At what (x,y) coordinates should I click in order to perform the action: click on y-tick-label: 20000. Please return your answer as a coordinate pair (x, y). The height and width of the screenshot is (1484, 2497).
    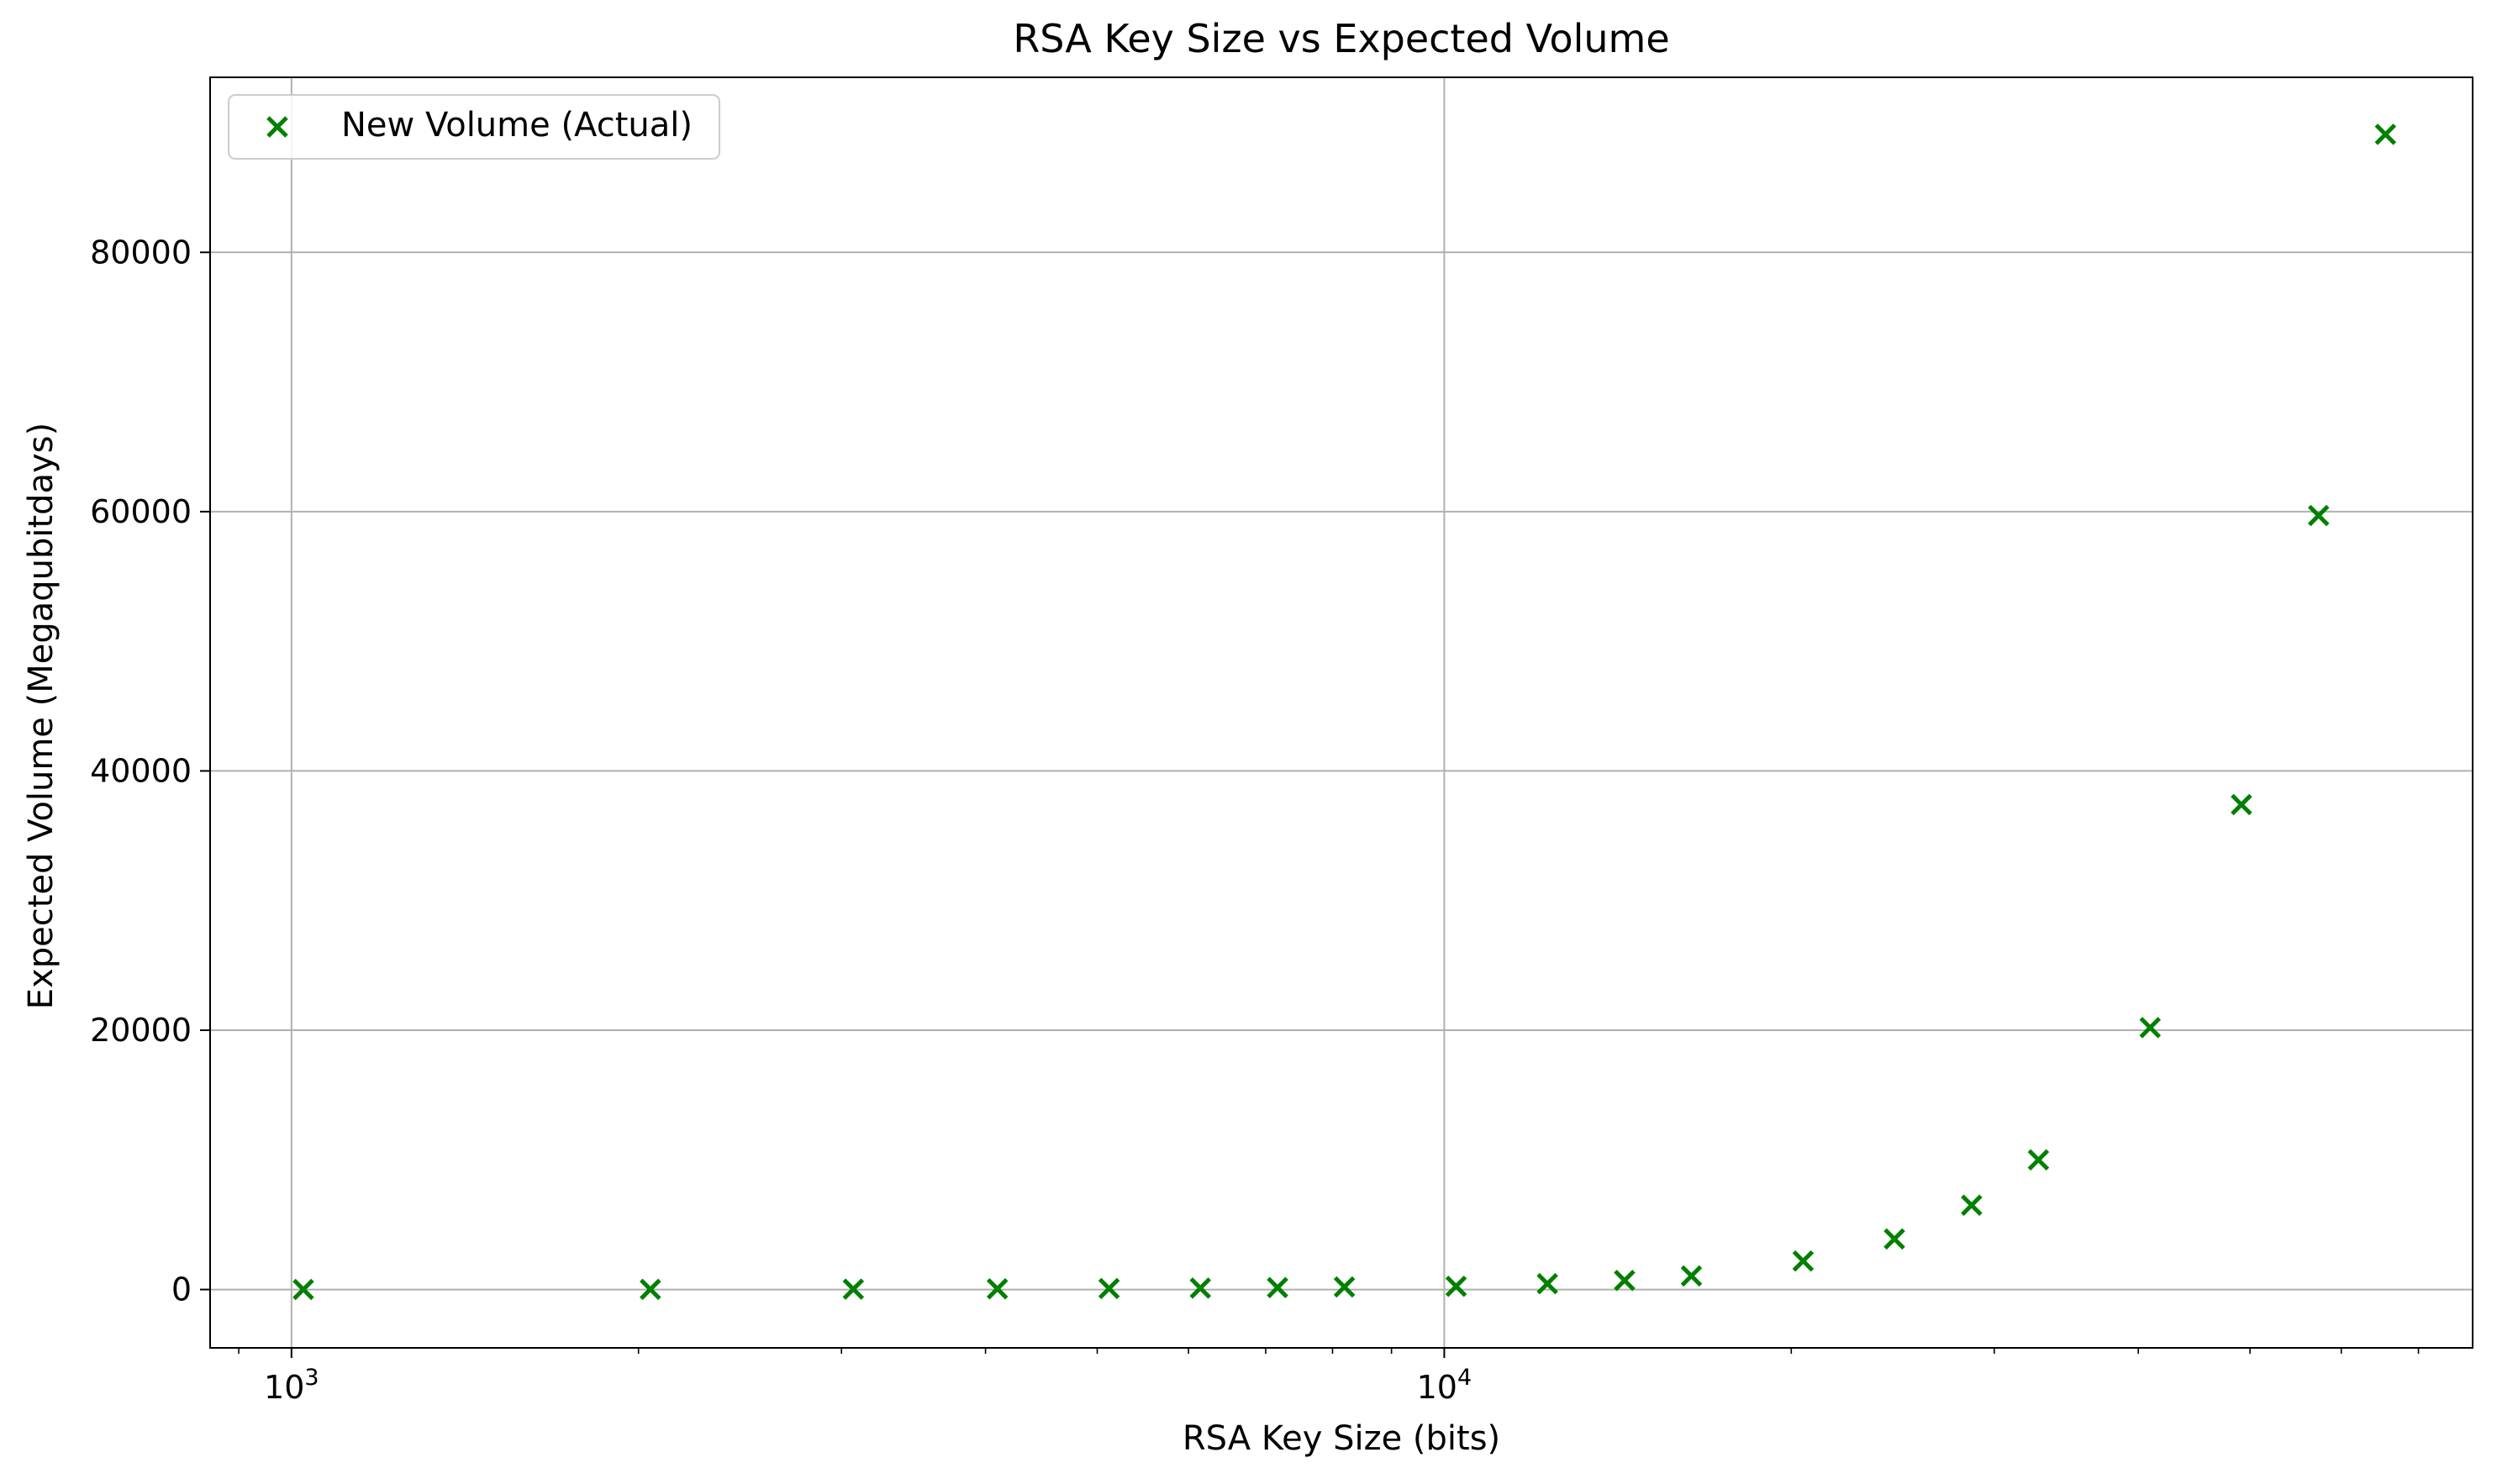
    Looking at the image, I should click on (141, 1030).